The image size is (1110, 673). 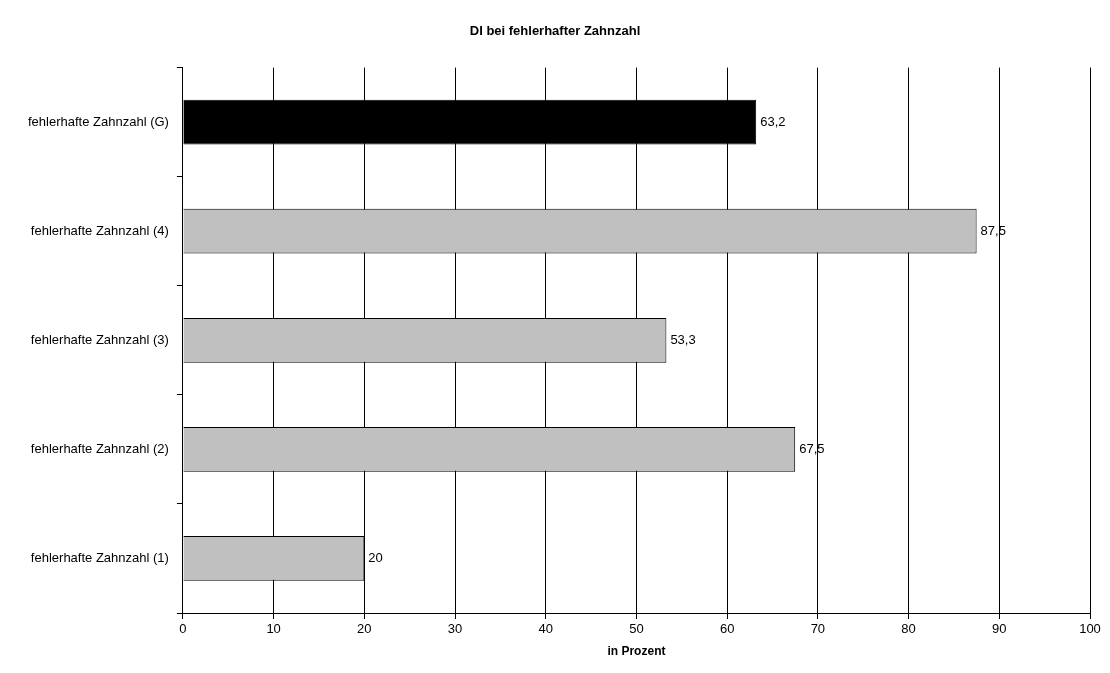 I want to click on x-tick-label: 40, so click(x=545, y=629).